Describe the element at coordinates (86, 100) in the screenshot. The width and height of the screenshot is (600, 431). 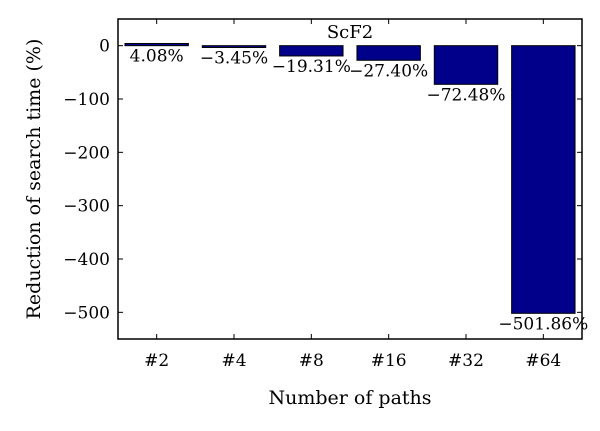
I see `y-tick-label: −100` at that location.